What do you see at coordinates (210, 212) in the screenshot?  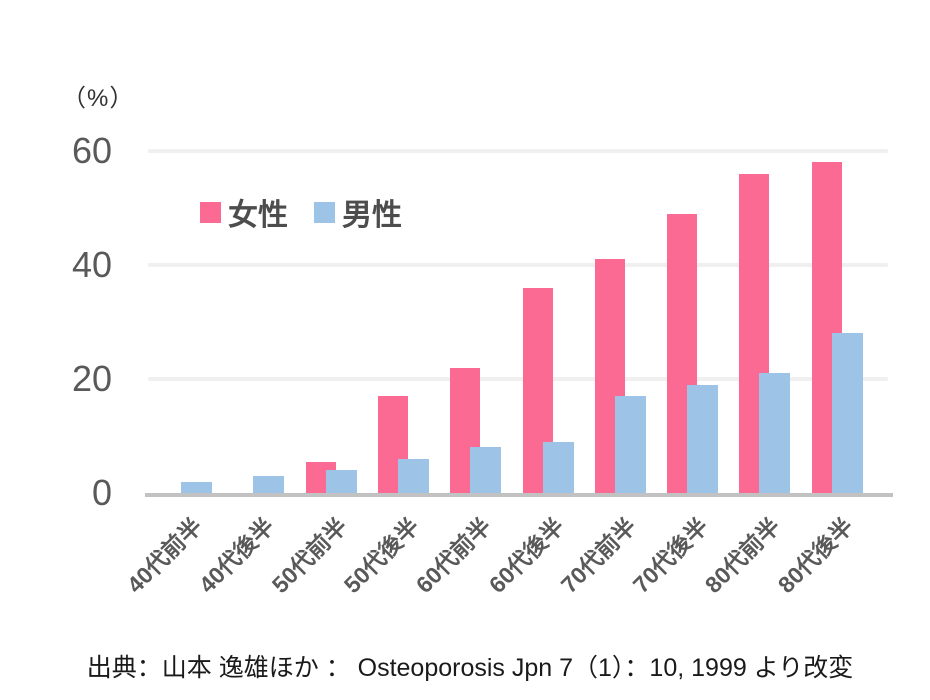 I see `female-series-swatch-icon` at bounding box center [210, 212].